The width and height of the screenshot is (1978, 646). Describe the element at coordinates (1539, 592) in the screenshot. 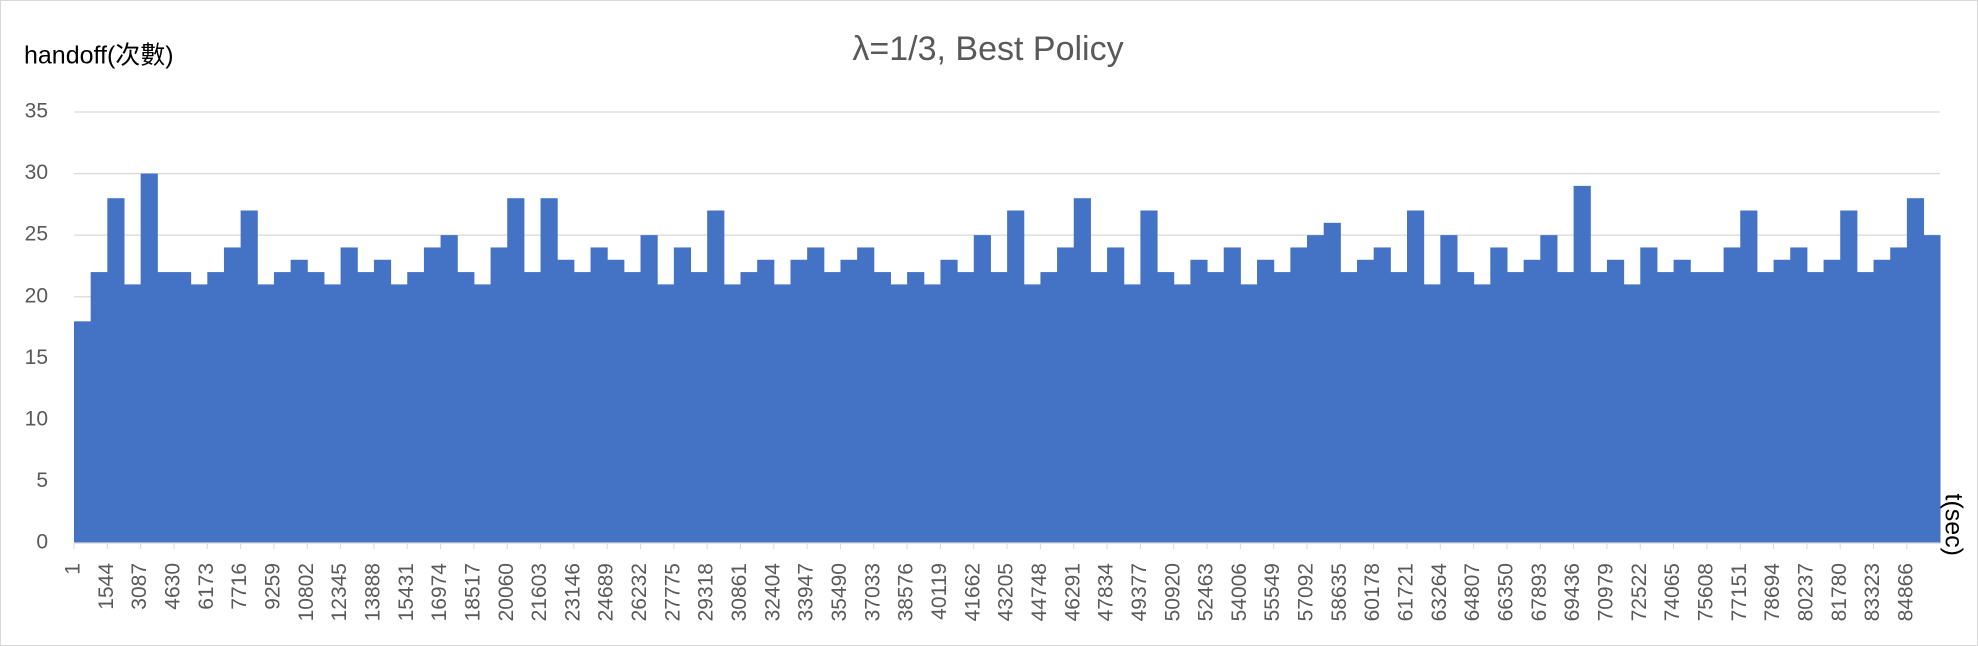

I see `x-tick-label: 67893` at that location.